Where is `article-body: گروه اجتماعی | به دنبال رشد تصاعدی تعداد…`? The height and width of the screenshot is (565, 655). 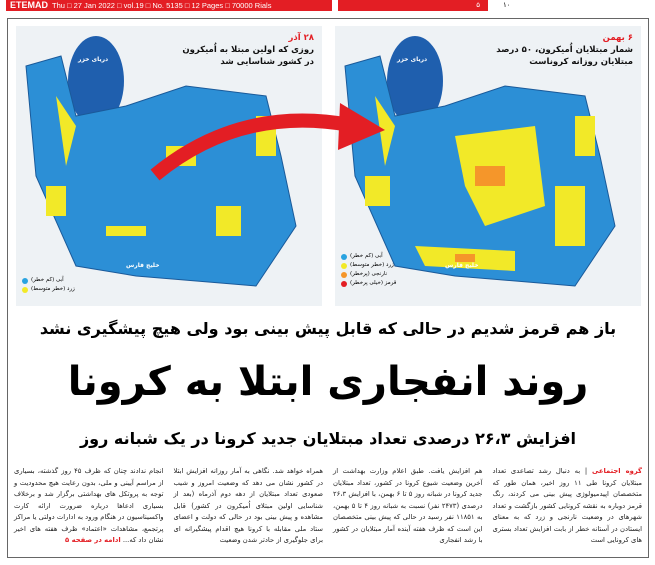
article-body: گروه اجتماعی | به دنبال رشد تصاعدی تعداد… is located at coordinates (328, 506).